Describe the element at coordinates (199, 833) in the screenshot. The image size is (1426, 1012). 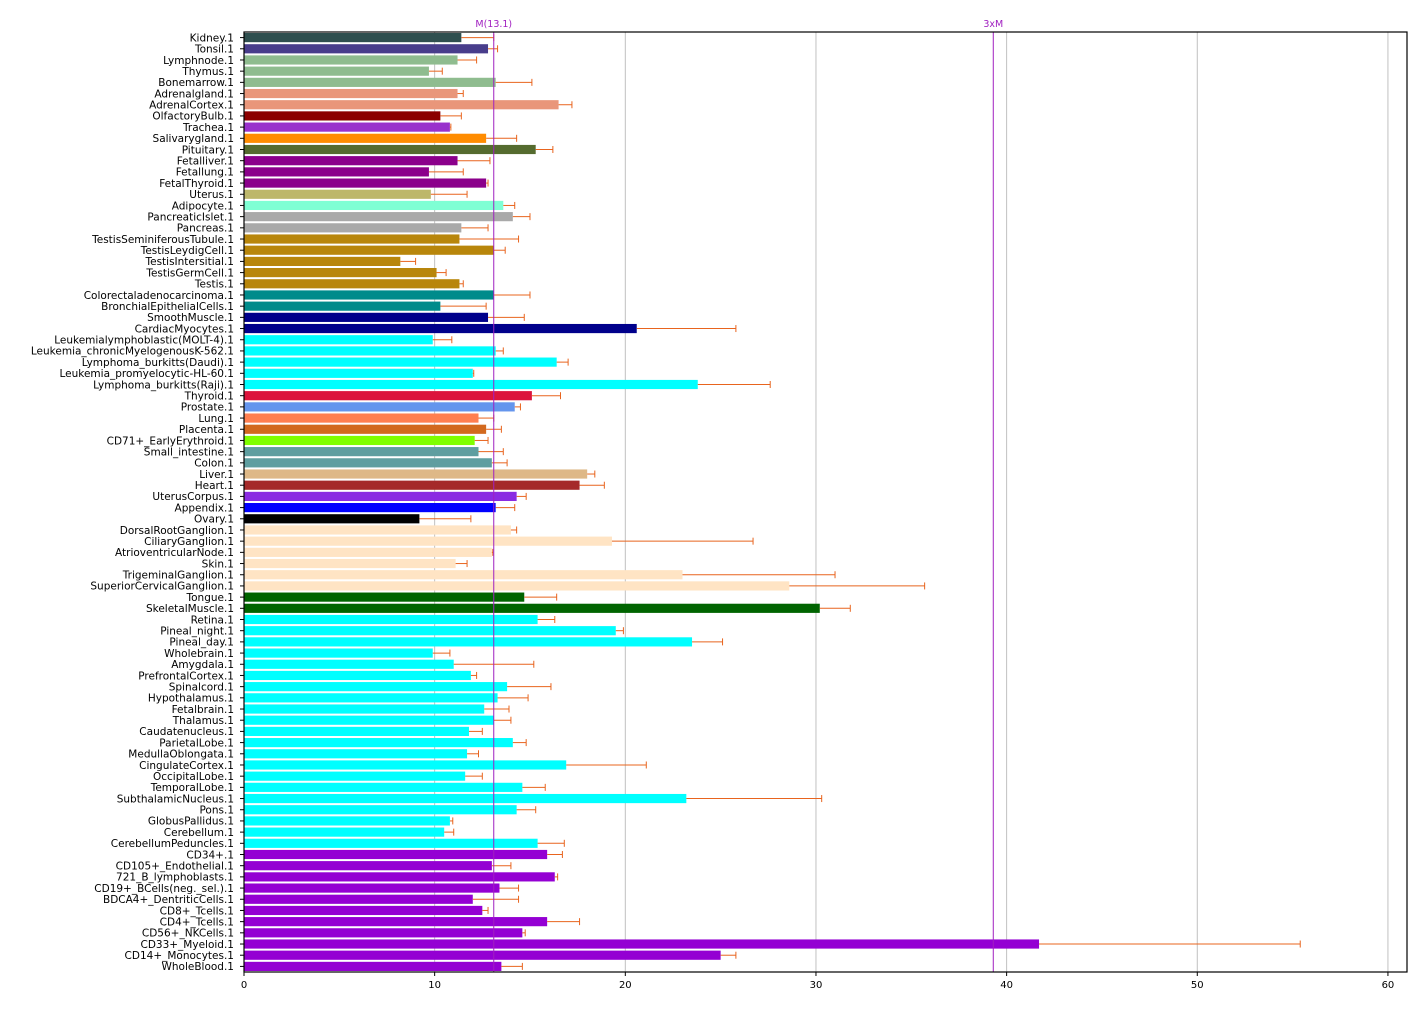
I see `y-tick-label: Cerebellum.1` at that location.